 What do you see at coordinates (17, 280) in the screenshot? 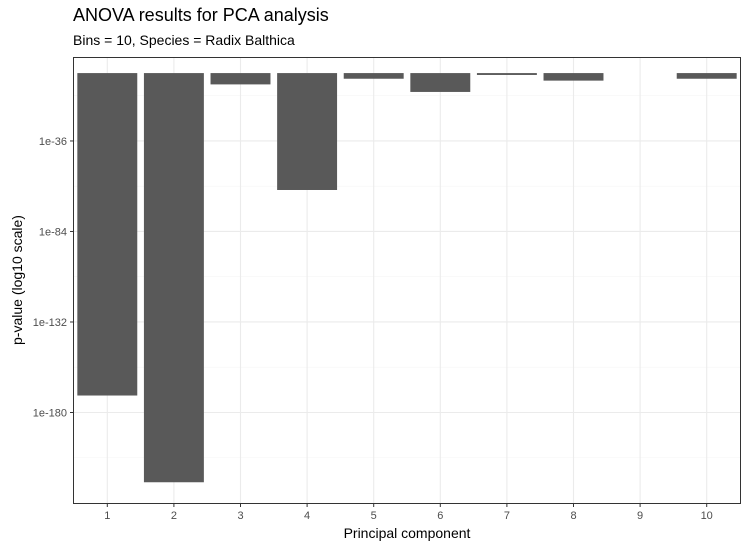
I see `y-axis-title: p-value (log10 scale)` at bounding box center [17, 280].